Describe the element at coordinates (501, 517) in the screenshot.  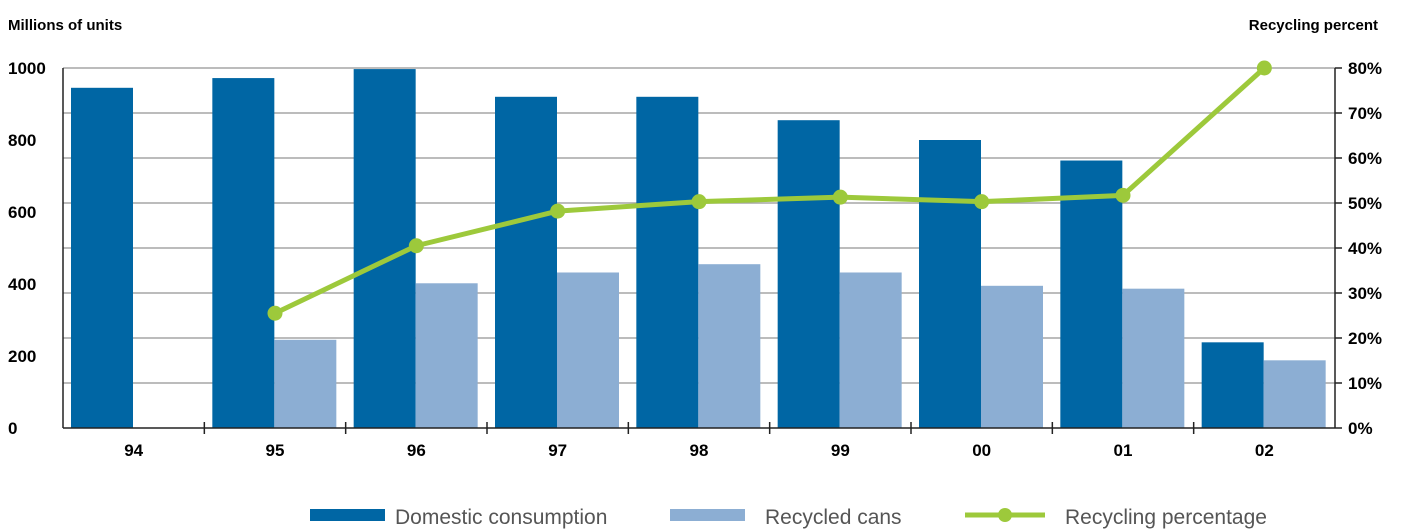
I see `legend-label-domestic: Domestic consumption` at that location.